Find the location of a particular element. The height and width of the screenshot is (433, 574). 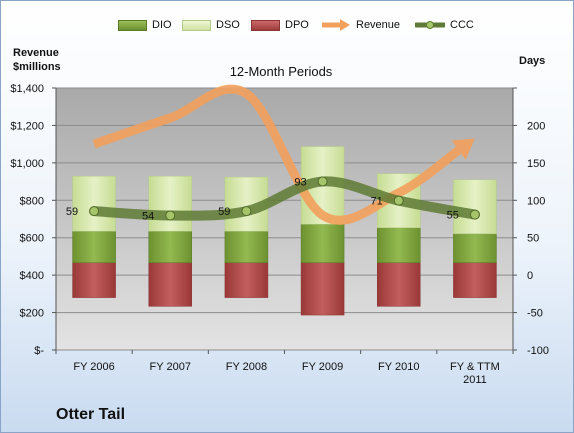

legend-item-dio: DIO is located at coordinates (145, 25).